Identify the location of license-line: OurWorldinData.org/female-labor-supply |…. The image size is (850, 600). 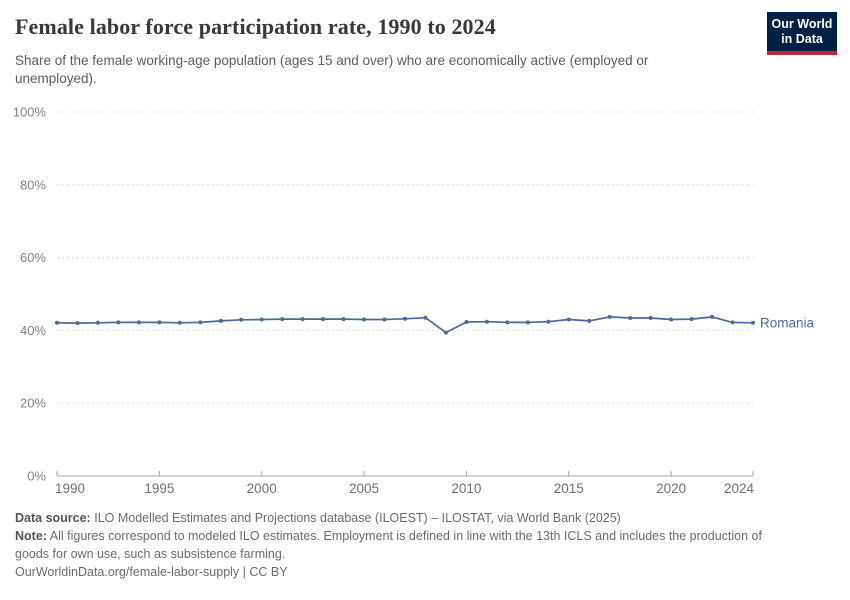
(151, 572).